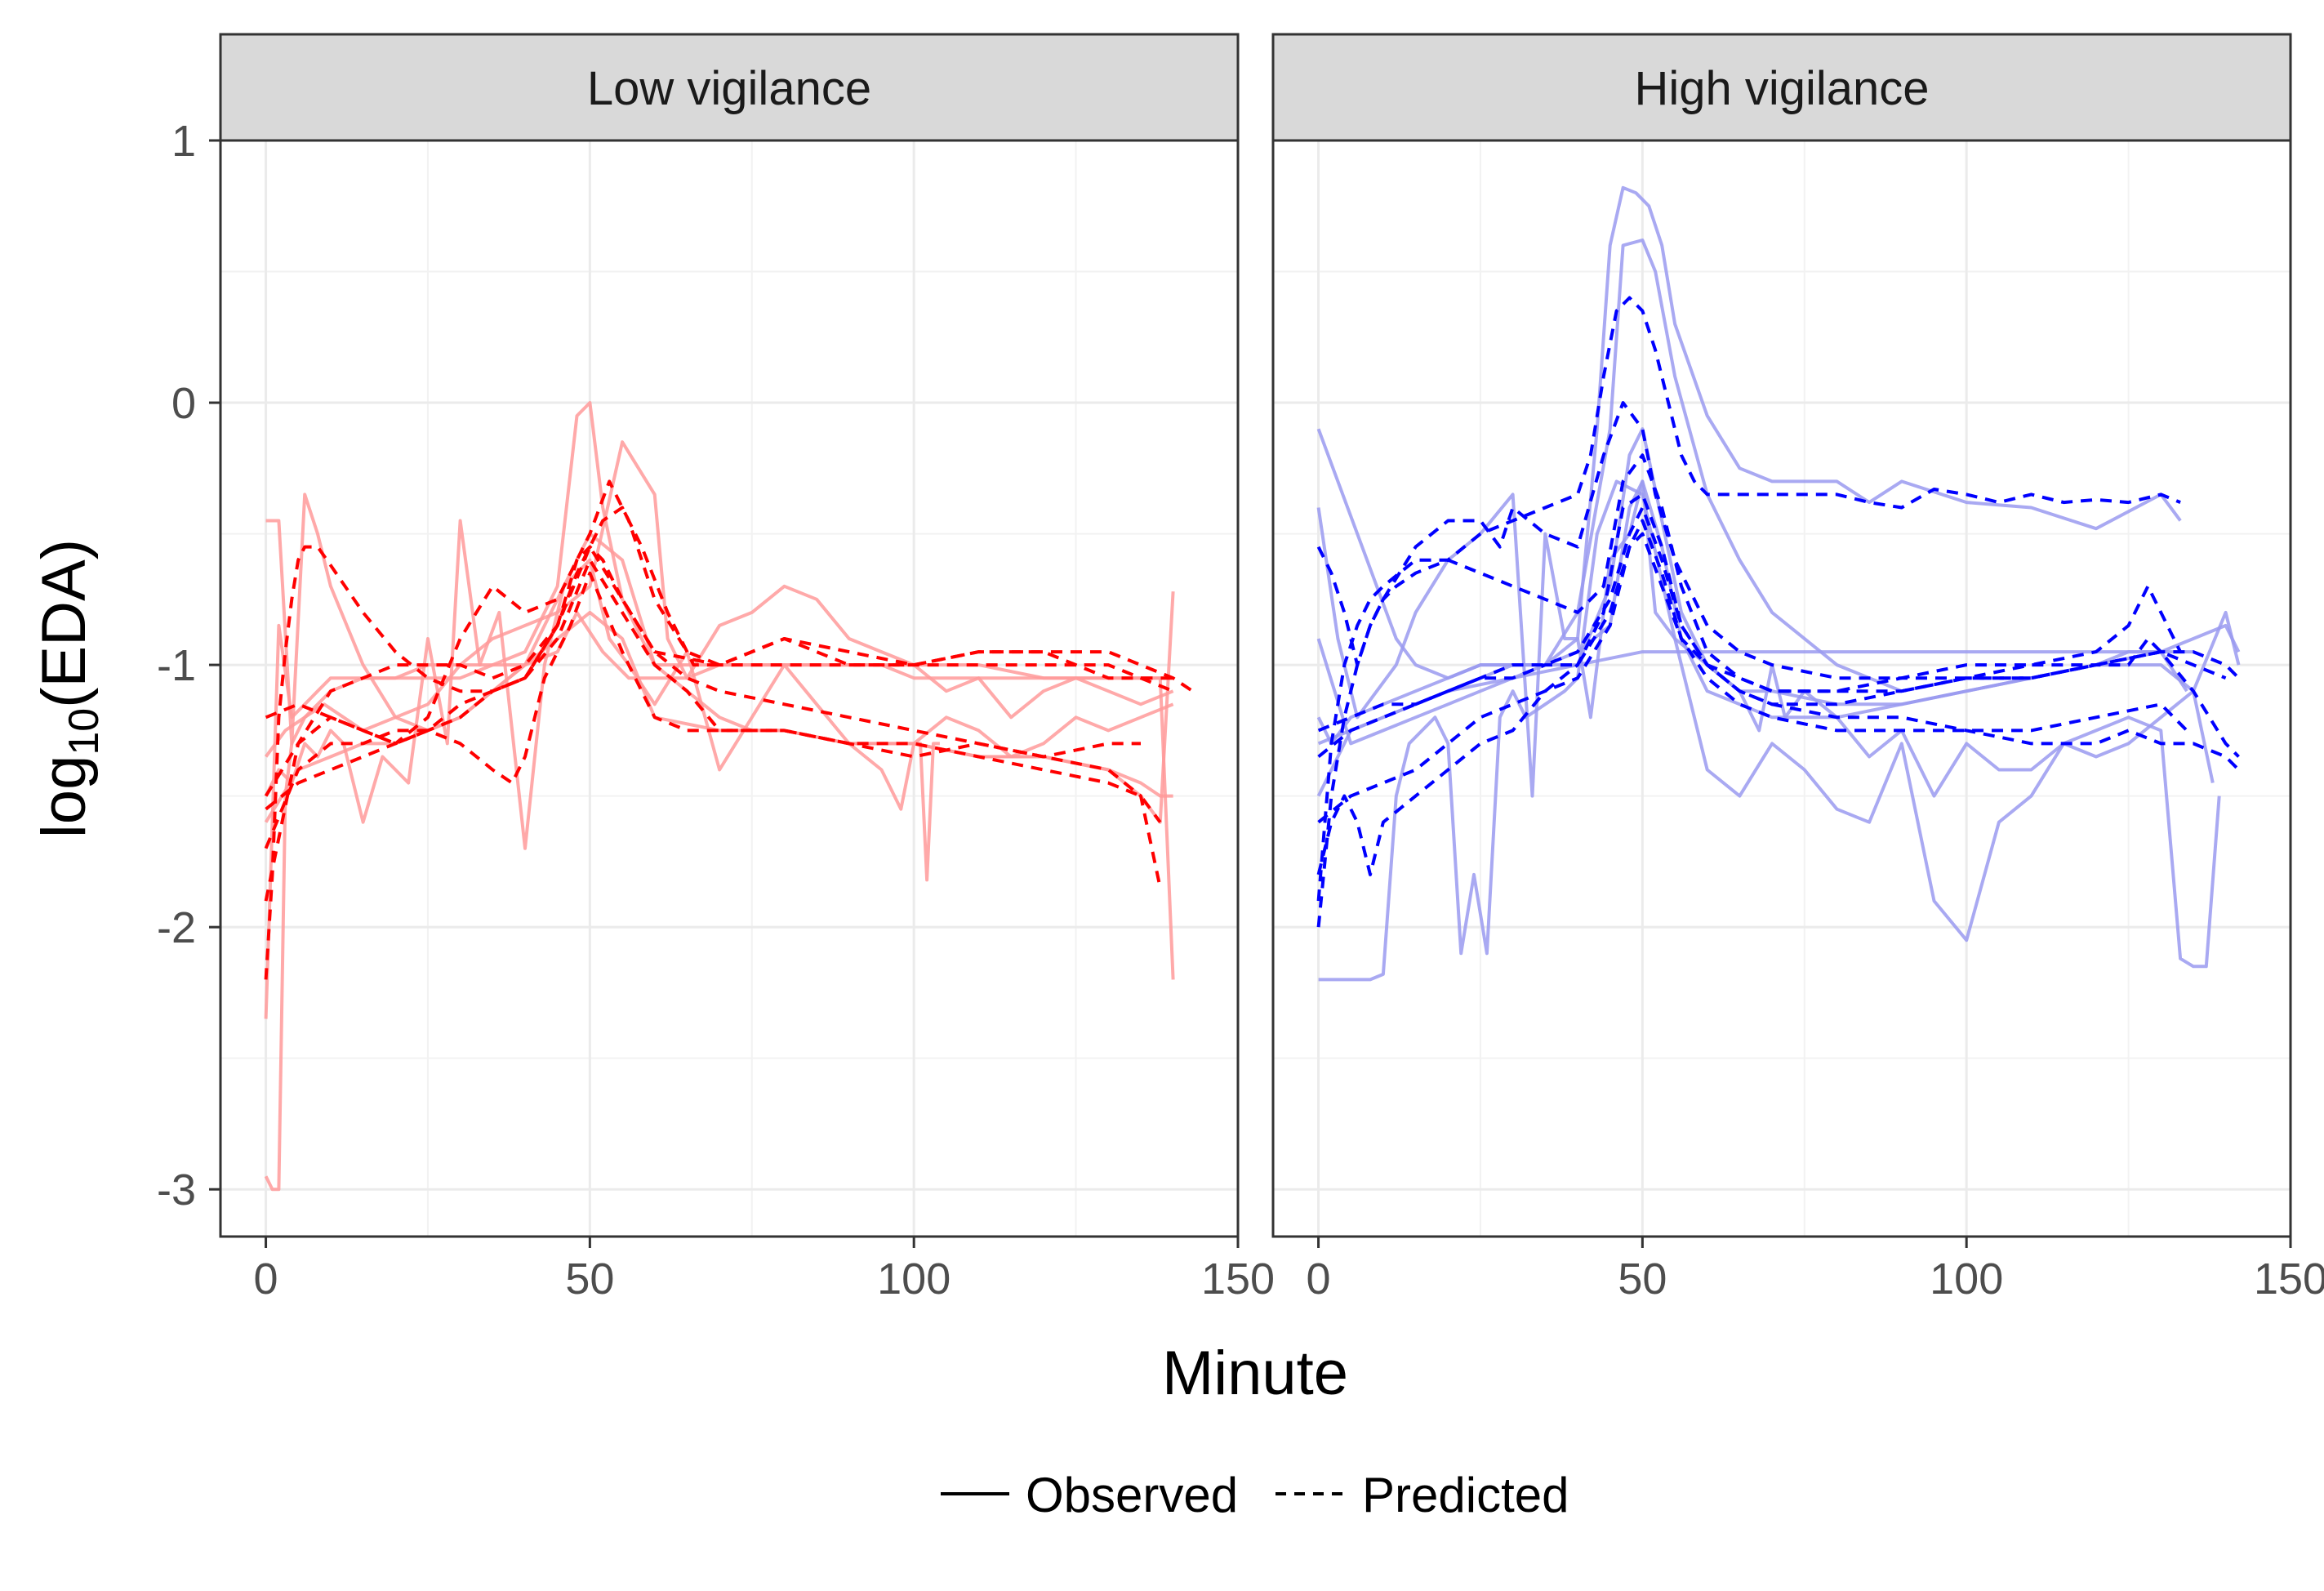  I want to click on y-axis-title-base: log, so click(64, 796).